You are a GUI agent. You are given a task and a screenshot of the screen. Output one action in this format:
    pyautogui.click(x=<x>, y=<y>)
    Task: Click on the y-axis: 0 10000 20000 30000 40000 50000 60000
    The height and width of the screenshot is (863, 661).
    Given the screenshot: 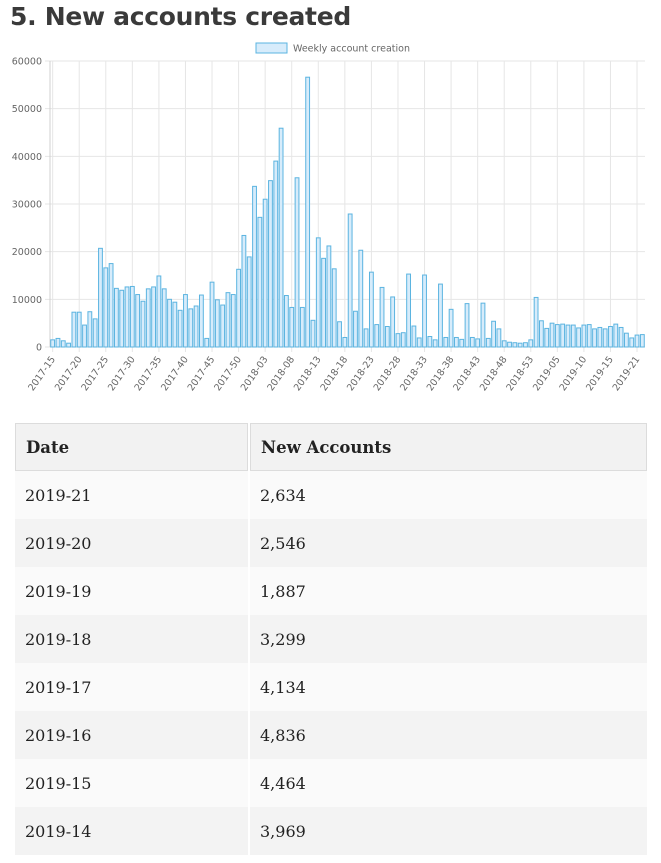 What is the action you would take?
    pyautogui.click(x=27, y=205)
    